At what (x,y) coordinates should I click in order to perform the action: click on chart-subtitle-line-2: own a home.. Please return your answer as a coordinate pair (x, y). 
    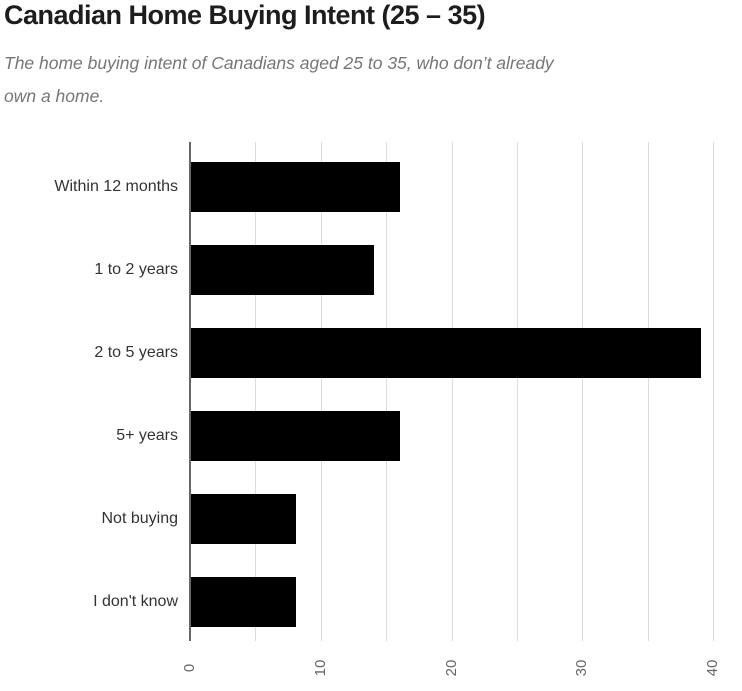
    Looking at the image, I should click on (54, 96).